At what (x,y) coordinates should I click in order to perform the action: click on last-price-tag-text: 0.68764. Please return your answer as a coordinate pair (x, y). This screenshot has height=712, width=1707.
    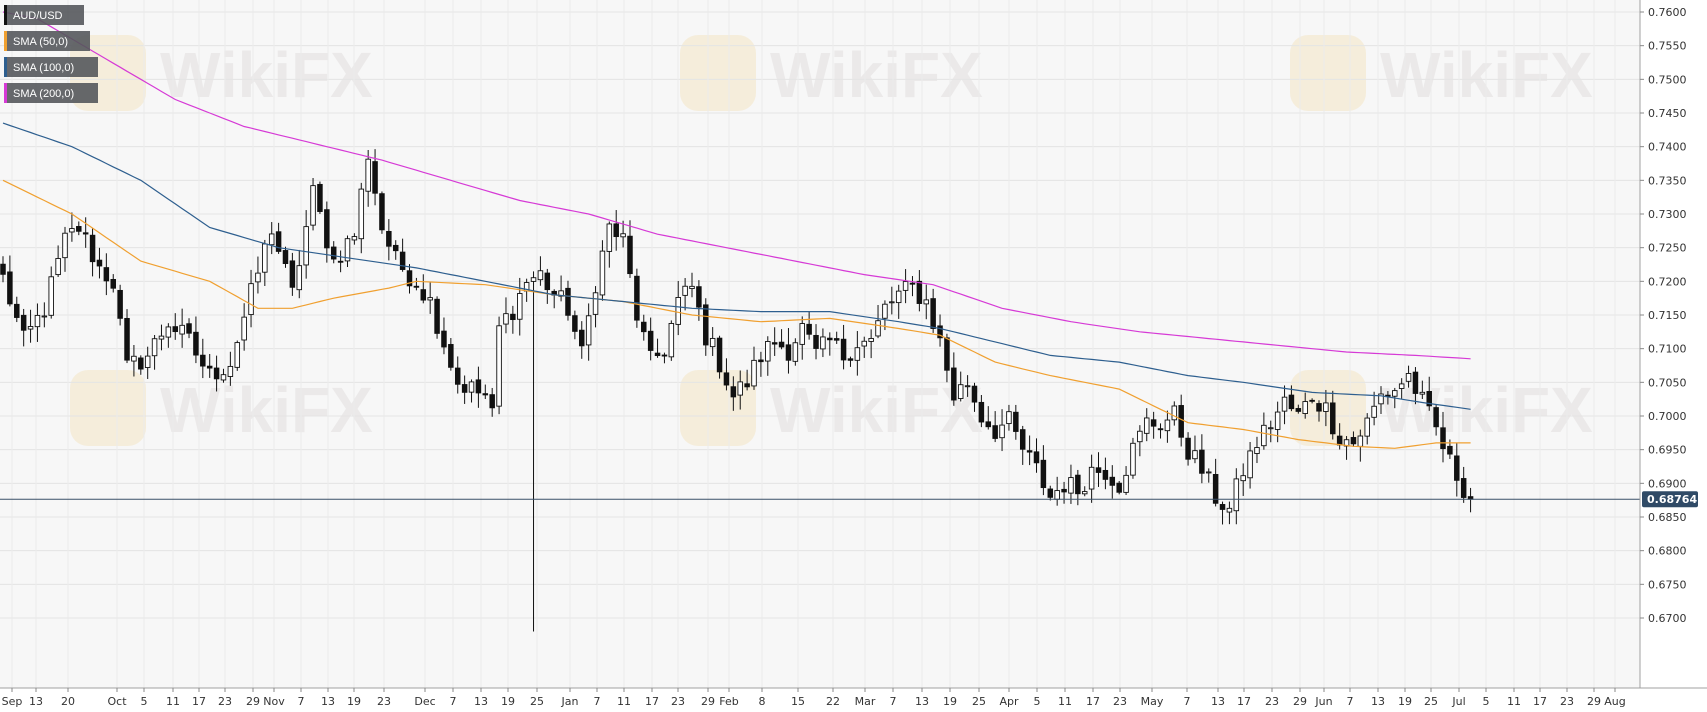
    Looking at the image, I should click on (1672, 499).